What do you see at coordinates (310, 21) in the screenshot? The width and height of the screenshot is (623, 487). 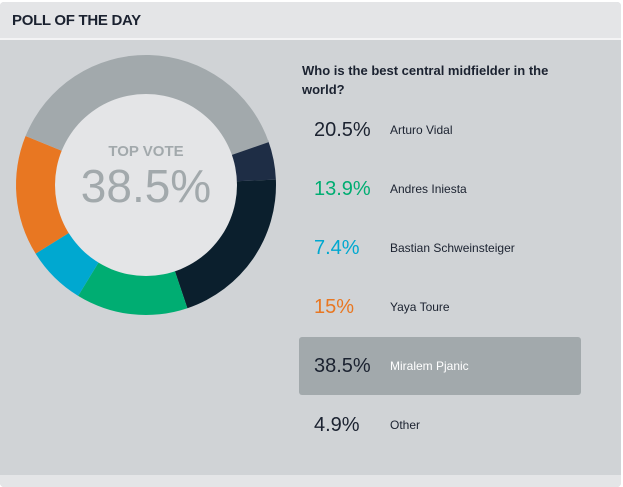 I see `poll-header: POLL OF THE DAY` at bounding box center [310, 21].